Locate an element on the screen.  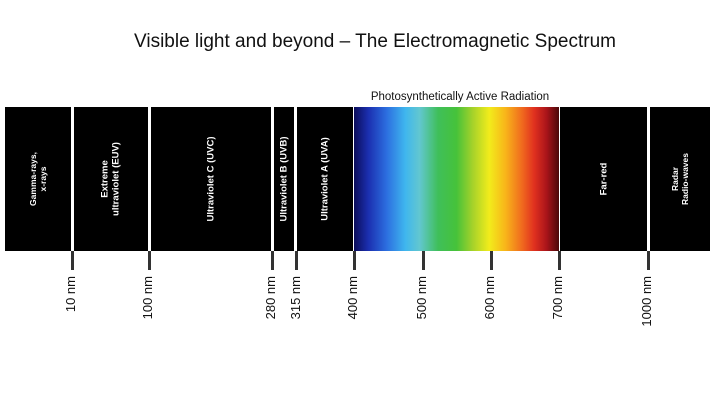
tick-label-100nm: 100 nm is located at coordinates (147, 298).